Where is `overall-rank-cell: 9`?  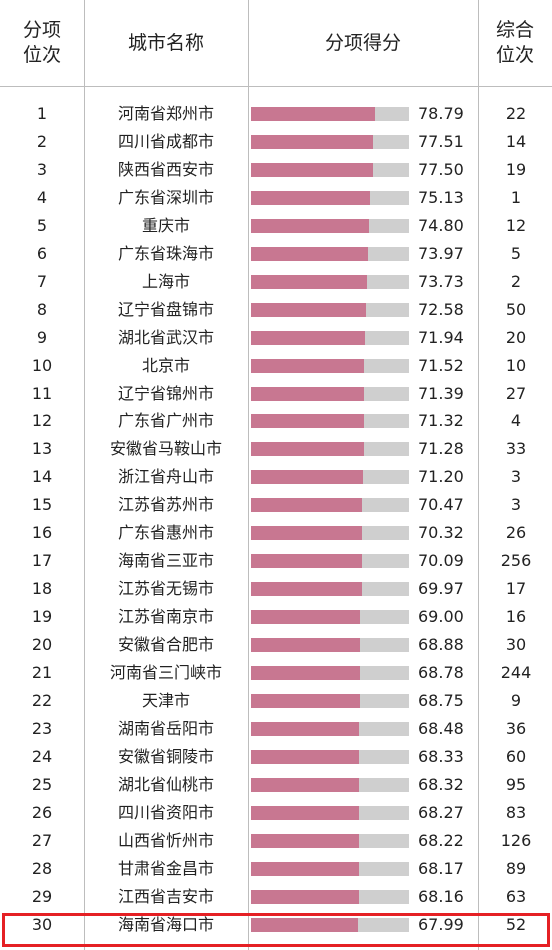 overall-rank-cell: 9 is located at coordinates (516, 700).